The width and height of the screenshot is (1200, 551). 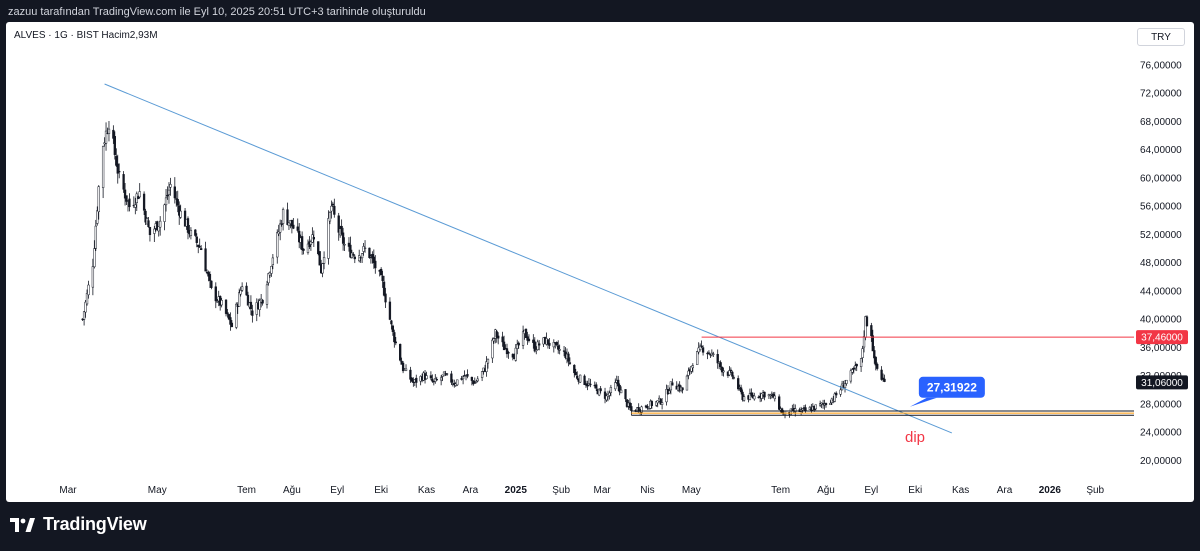 What do you see at coordinates (1161, 37) in the screenshot?
I see `currency-selector: TRY` at bounding box center [1161, 37].